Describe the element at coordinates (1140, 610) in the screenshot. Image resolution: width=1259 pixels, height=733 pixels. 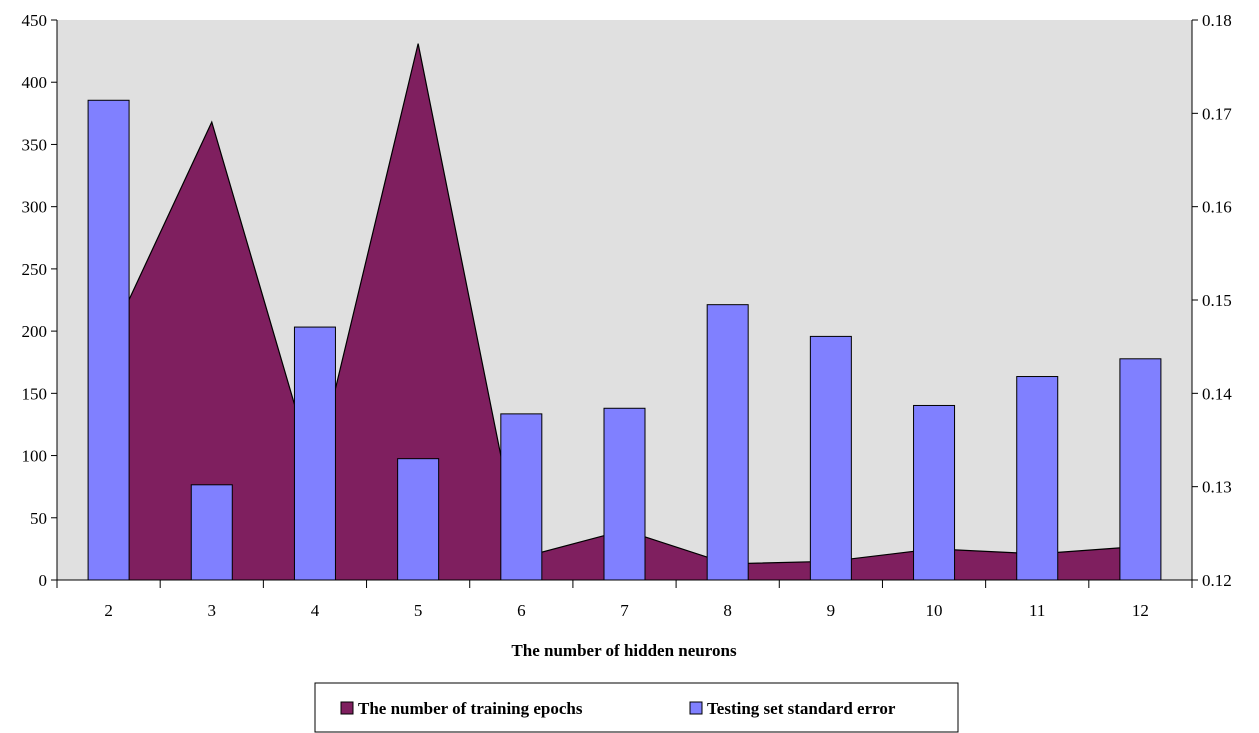
I see `x-tick-label: 12` at that location.